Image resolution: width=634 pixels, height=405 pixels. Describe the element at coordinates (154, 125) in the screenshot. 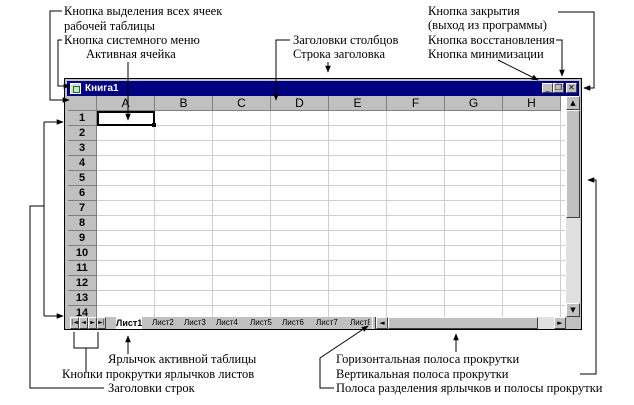

I see `fill-handle` at that location.